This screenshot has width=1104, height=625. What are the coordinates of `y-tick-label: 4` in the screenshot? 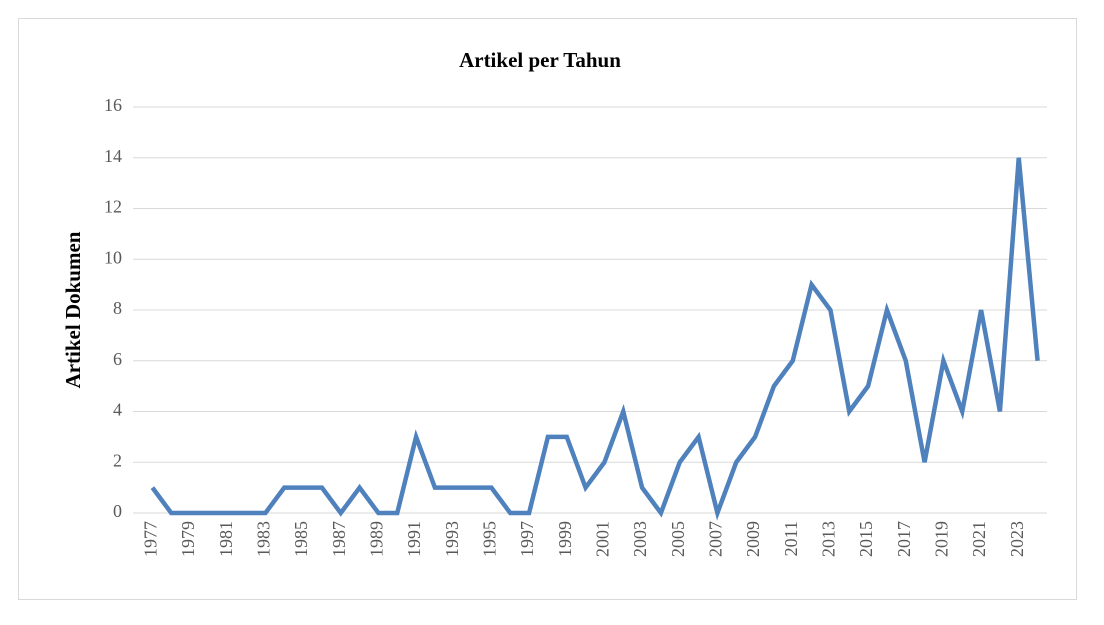 It's located at (117, 410).